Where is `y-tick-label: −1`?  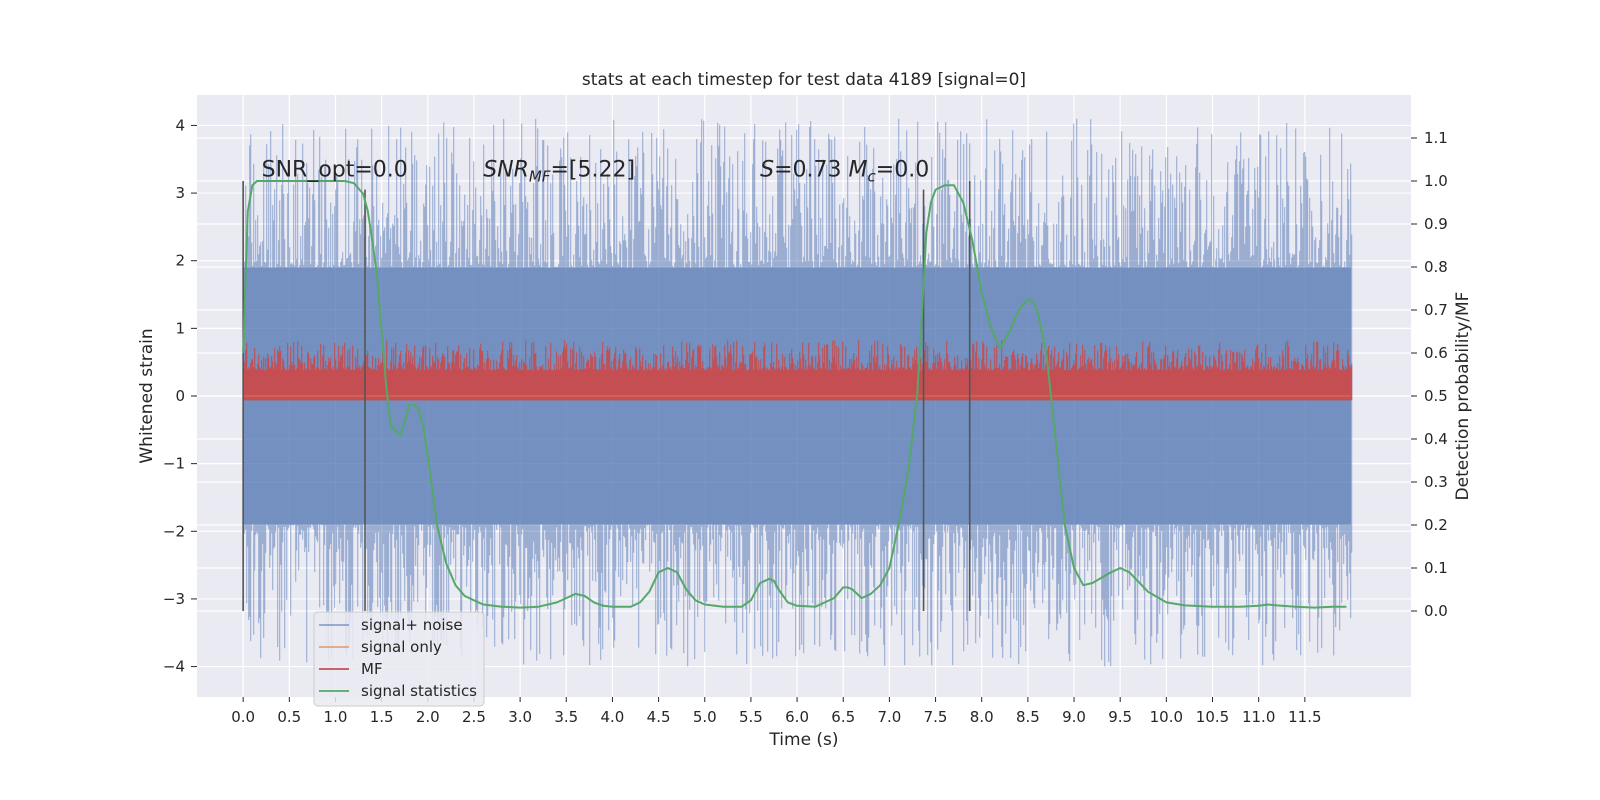
y-tick-label: −1 is located at coordinates (174, 464).